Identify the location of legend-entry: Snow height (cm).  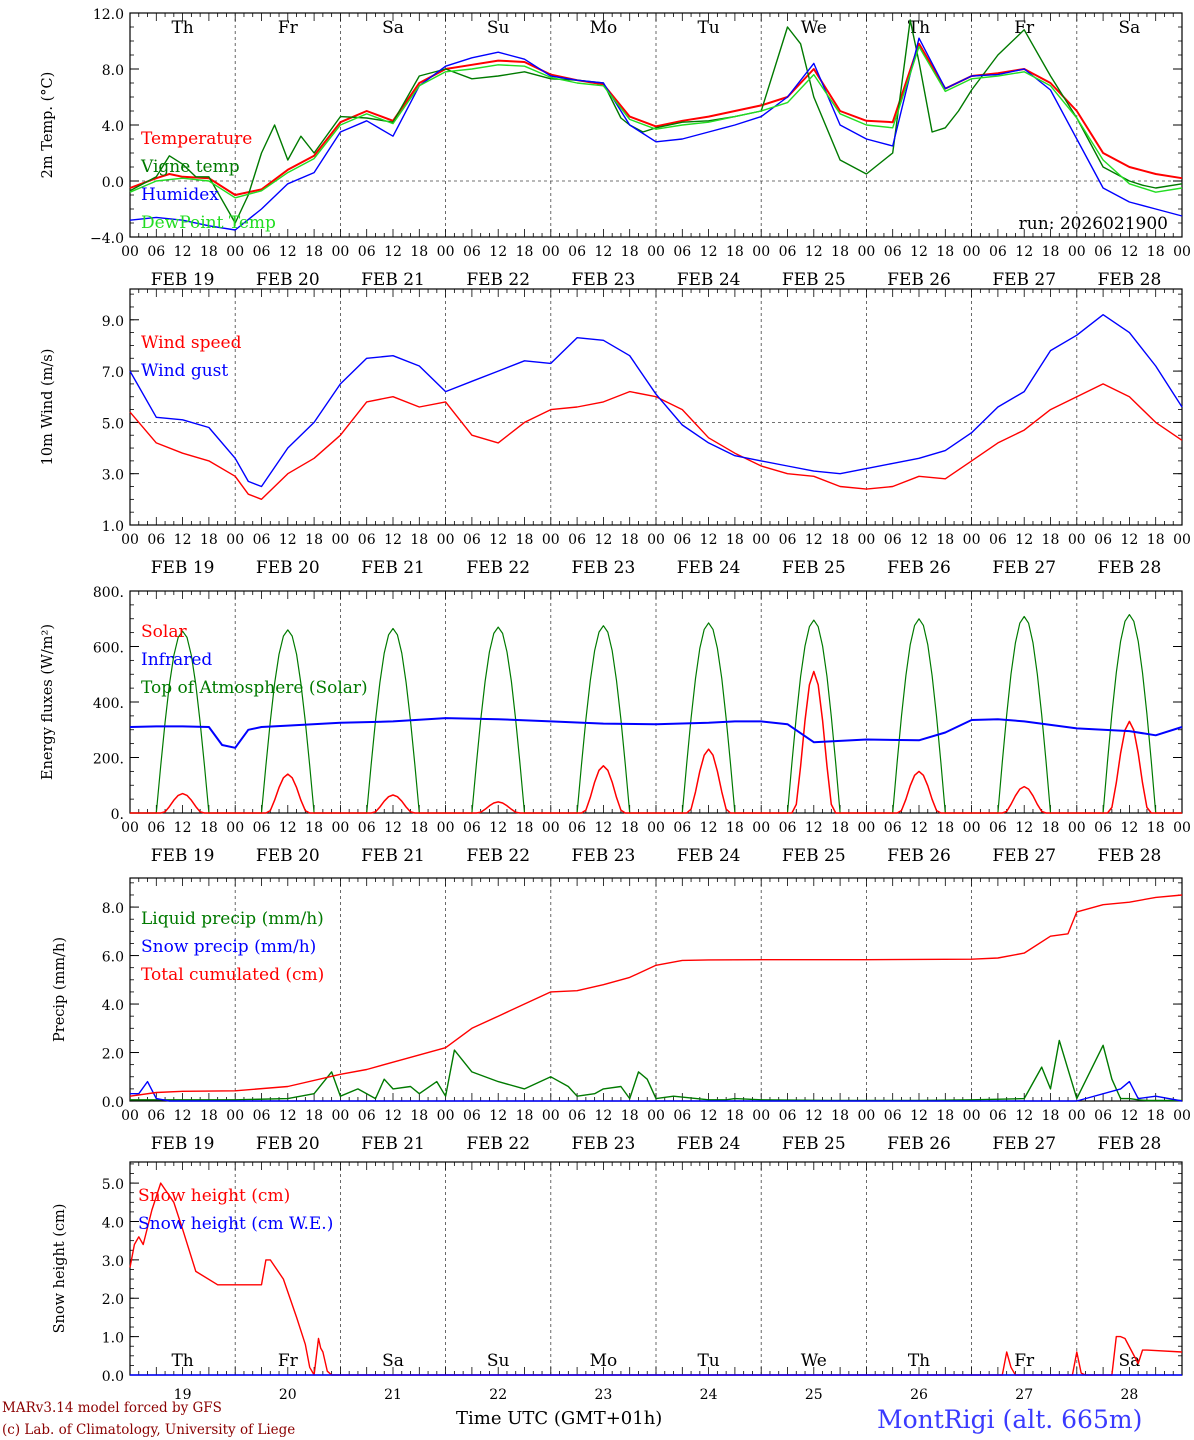
(214, 1196).